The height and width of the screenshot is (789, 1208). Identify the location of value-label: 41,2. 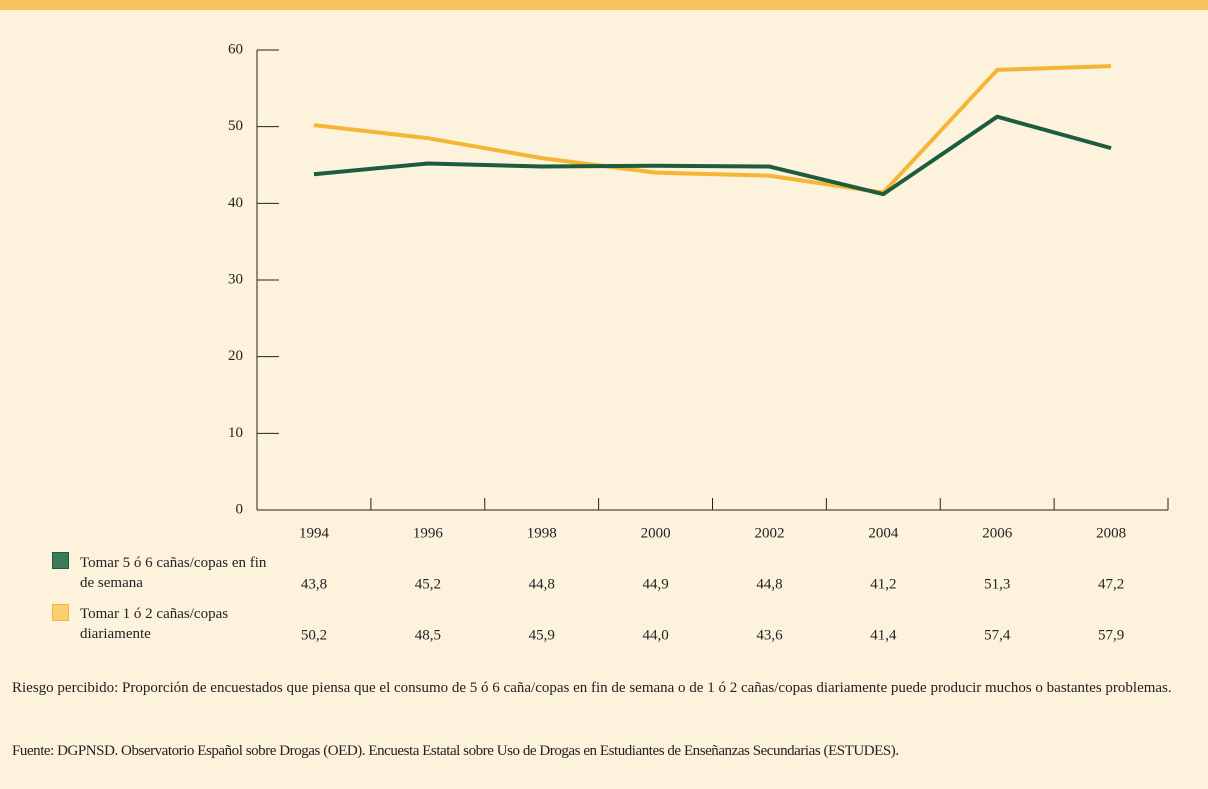
(883, 584).